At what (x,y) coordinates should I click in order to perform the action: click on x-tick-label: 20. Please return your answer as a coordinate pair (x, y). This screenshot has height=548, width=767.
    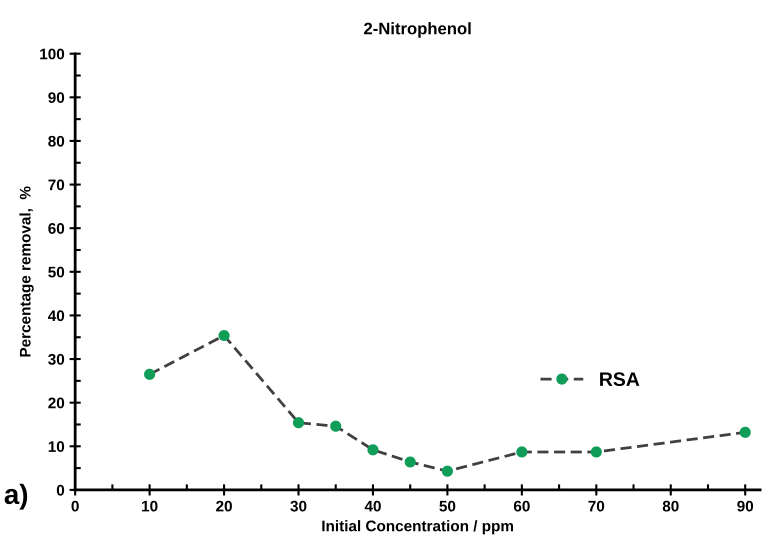
    Looking at the image, I should click on (224, 506).